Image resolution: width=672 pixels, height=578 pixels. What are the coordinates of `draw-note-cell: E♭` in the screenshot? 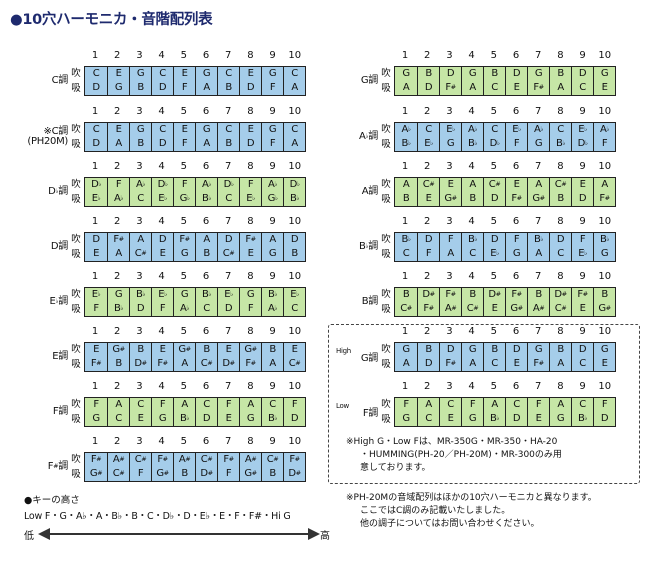 It's located at (162, 199).